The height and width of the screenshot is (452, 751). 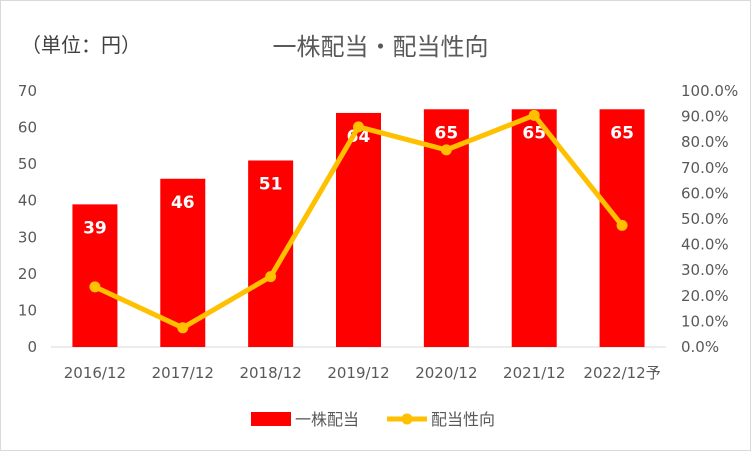 What do you see at coordinates (621, 373) in the screenshot?
I see `x-tick-label: 2022/12予` at bounding box center [621, 373].